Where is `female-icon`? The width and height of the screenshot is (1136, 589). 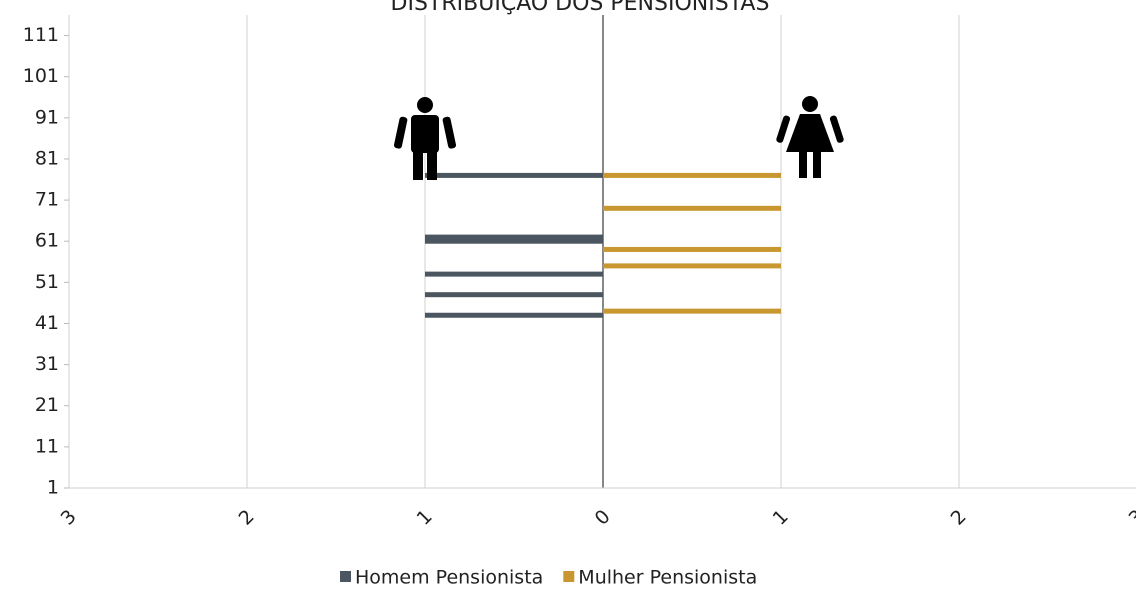 female-icon is located at coordinates (810, 137).